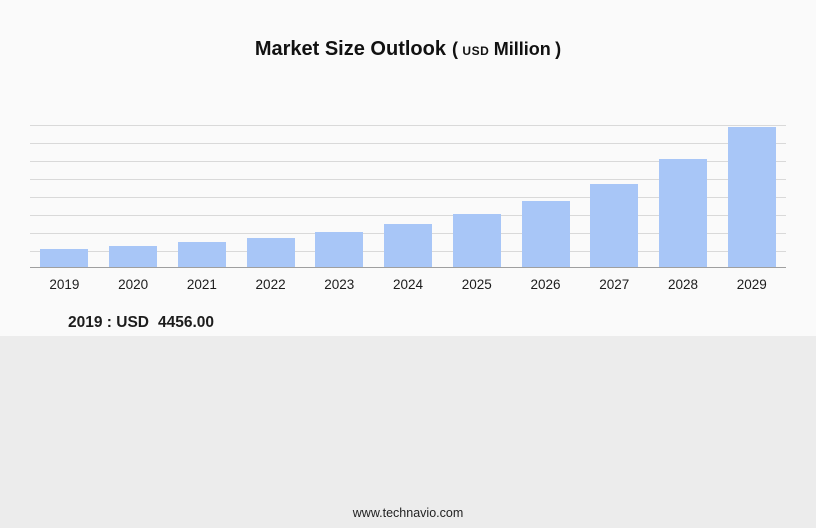  Describe the element at coordinates (108, 322) in the screenshot. I see `base-year-prefix: 2019 : USD` at that location.